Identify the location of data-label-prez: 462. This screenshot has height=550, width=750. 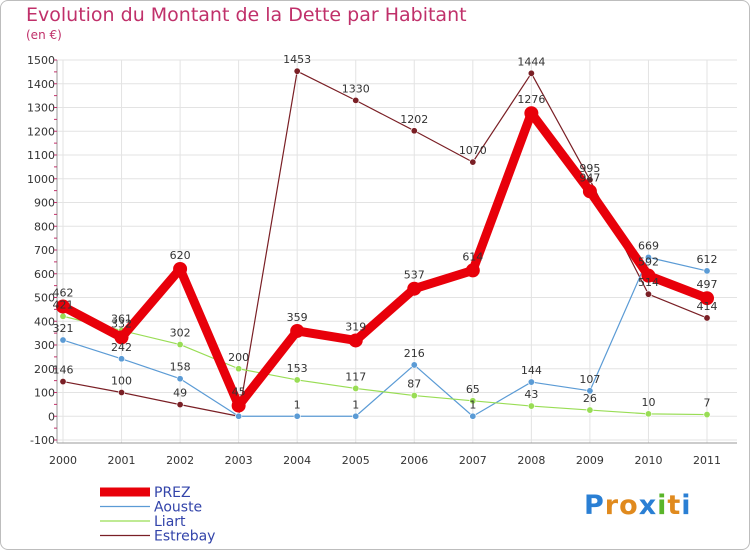
(63, 293).